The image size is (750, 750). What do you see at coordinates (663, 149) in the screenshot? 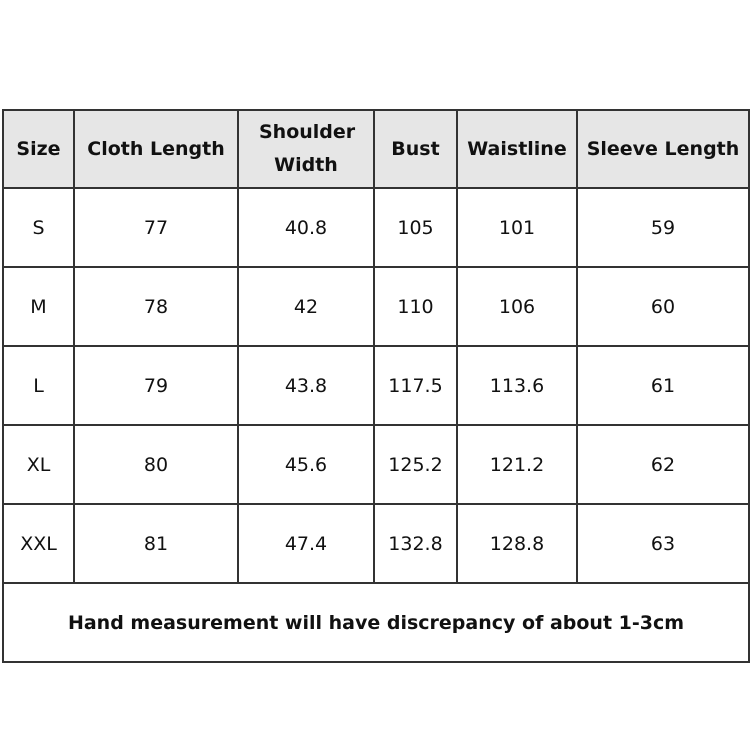
I see `header-sleeve-length: Sleeve Length` at bounding box center [663, 149].